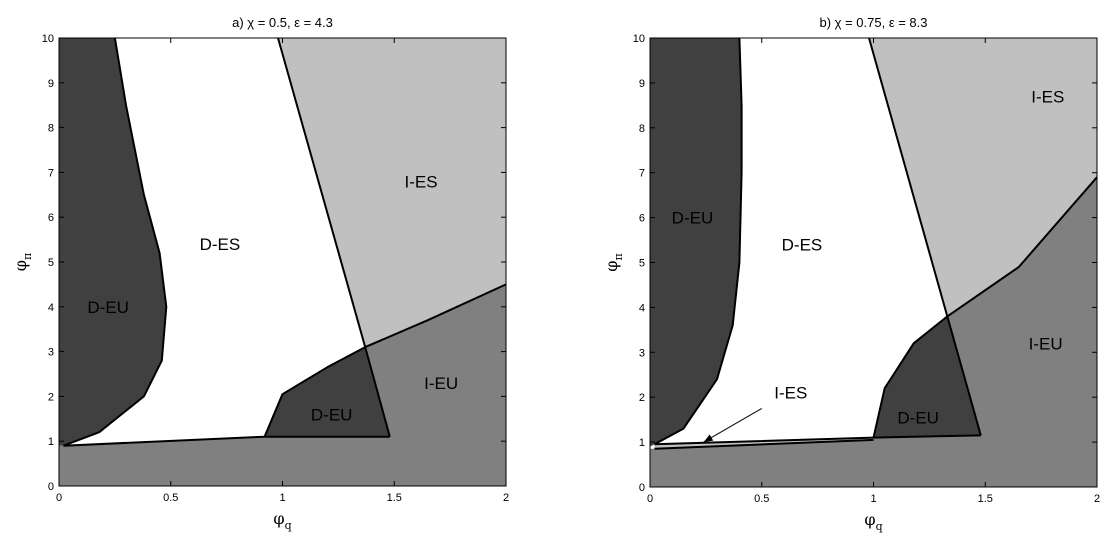 This screenshot has height=540, width=1112. I want to click on chart-title: a) χ = 0.5, ε = 4.3, so click(282, 22).